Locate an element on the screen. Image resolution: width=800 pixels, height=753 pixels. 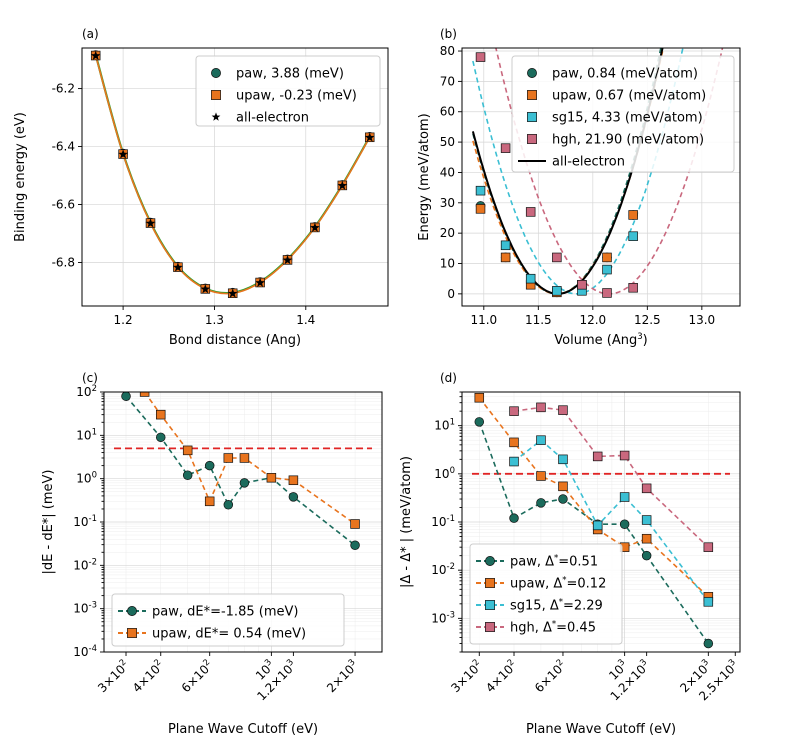
panel-c-legend-box is located at coordinates (228, 620).